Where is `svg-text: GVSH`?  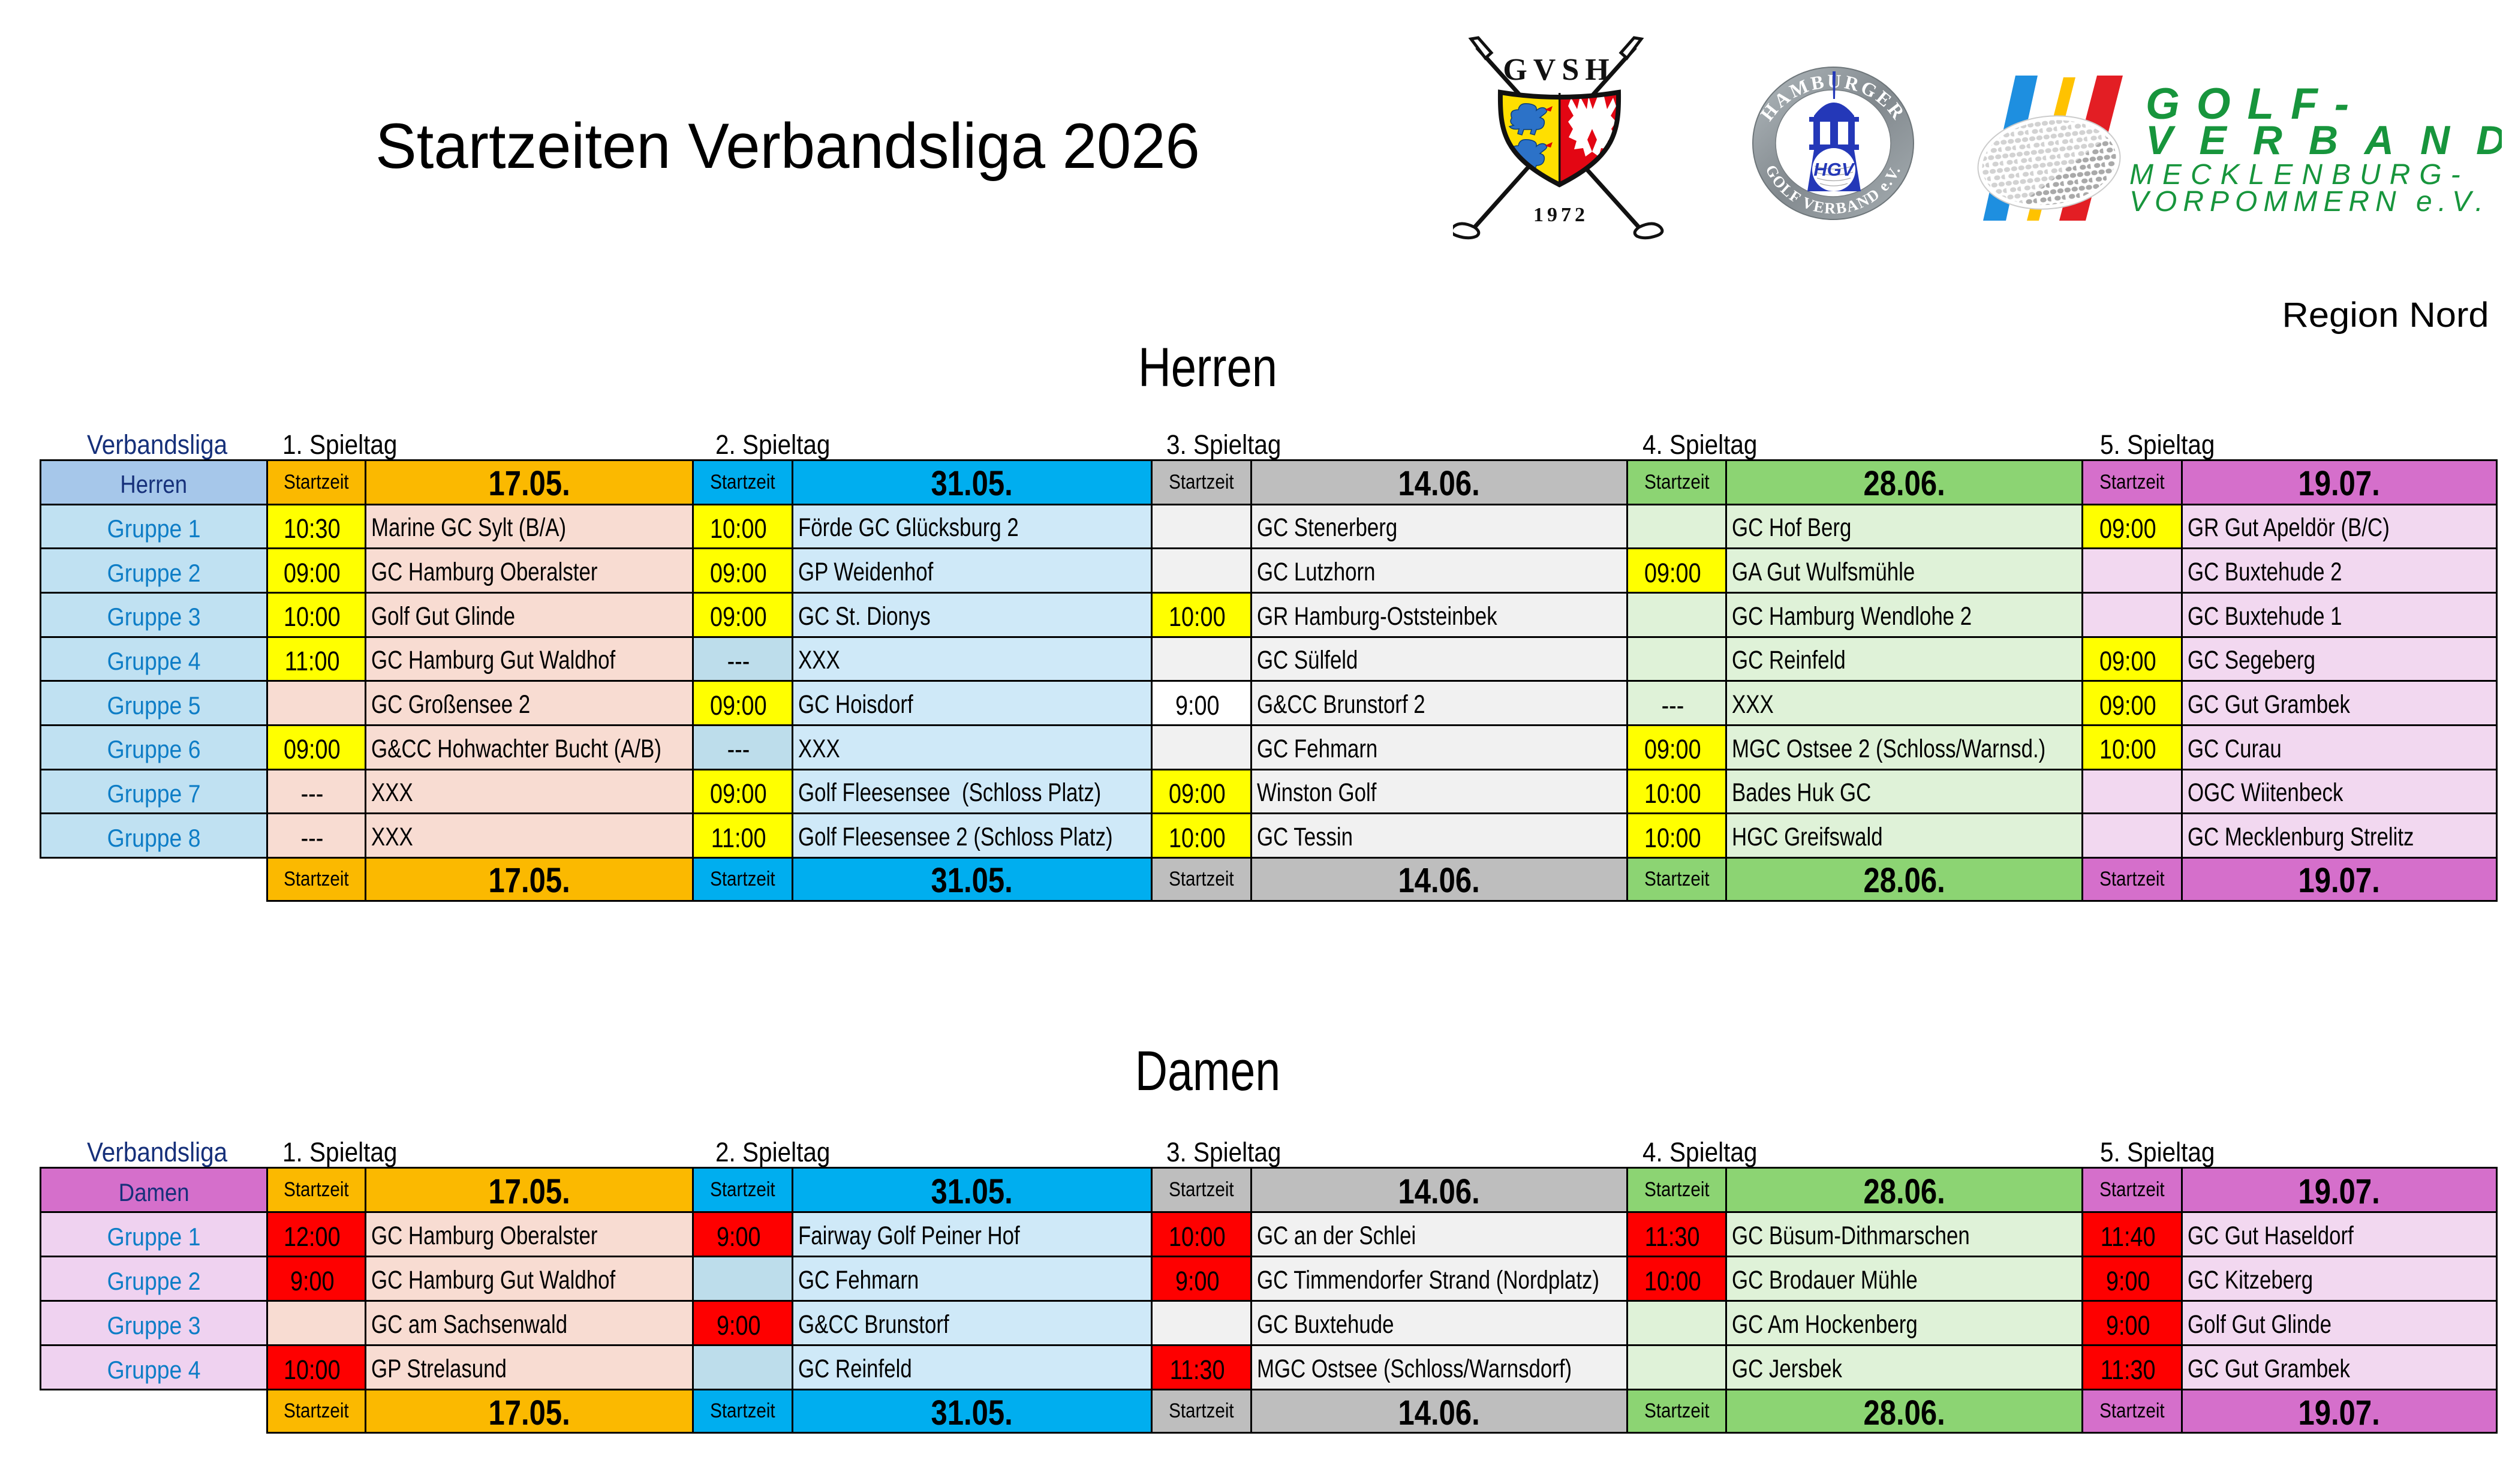 svg-text: GVSH is located at coordinates (1559, 70).